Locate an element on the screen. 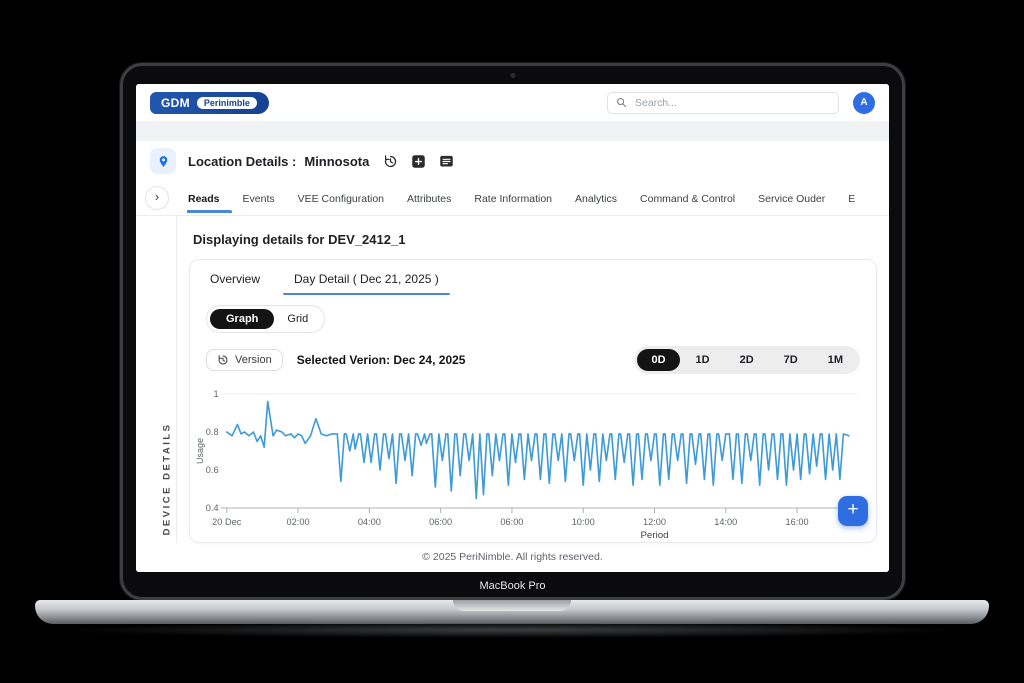 The image size is (1024, 683). x-axis-title: Period is located at coordinates (654, 535).